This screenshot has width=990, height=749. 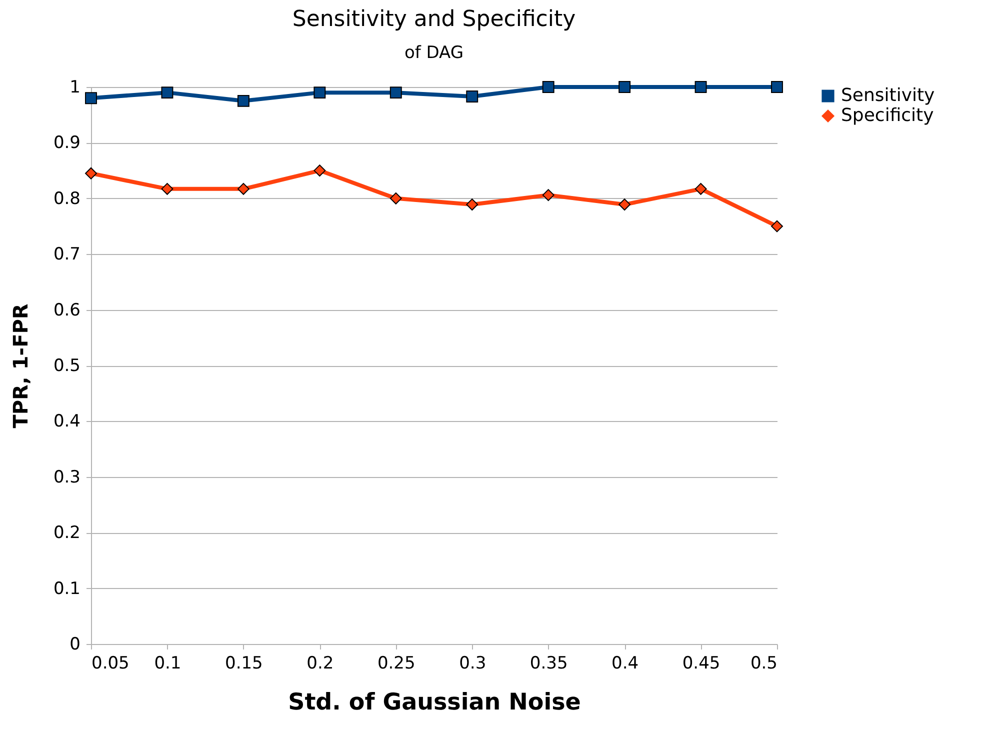 What do you see at coordinates (66, 254) in the screenshot?
I see `y-tick-label: 0.7` at bounding box center [66, 254].